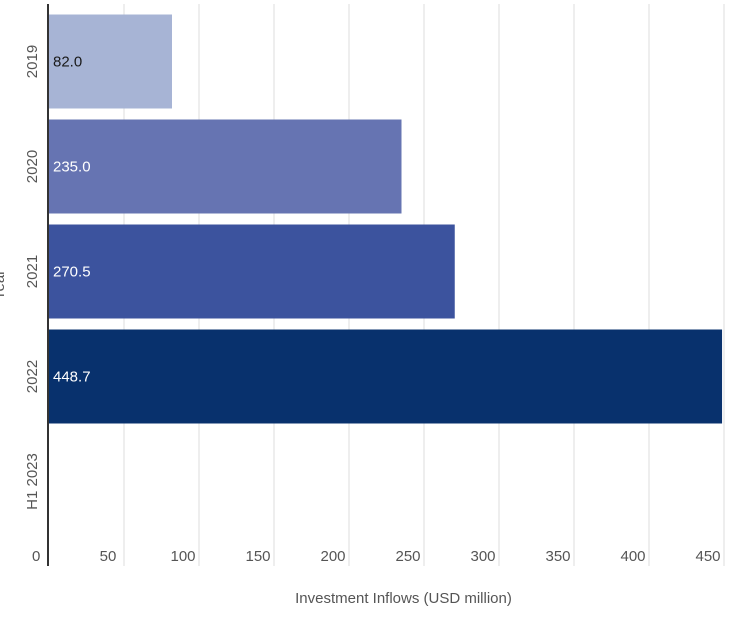  I want to click on data-label-2019: 82.0, so click(67, 62).